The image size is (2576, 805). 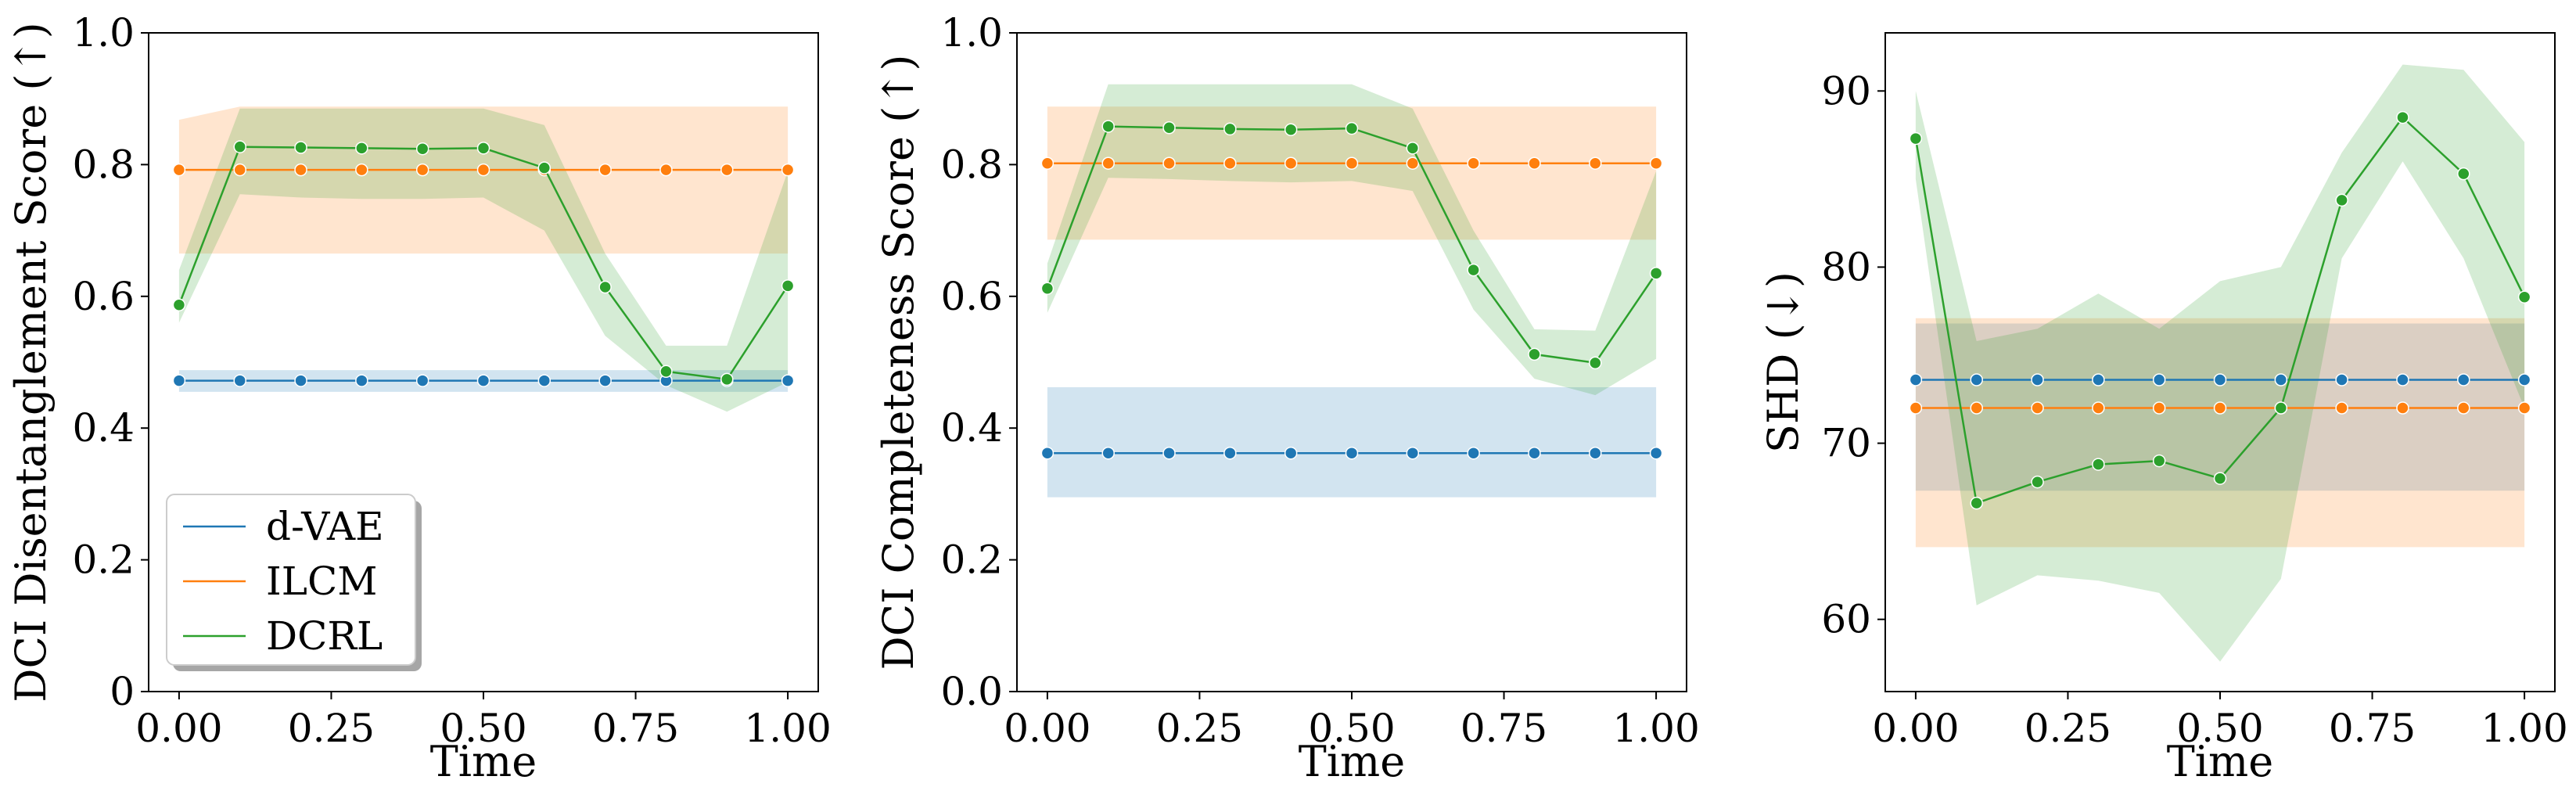 I want to click on y-tick-label: 0, so click(x=123, y=691).